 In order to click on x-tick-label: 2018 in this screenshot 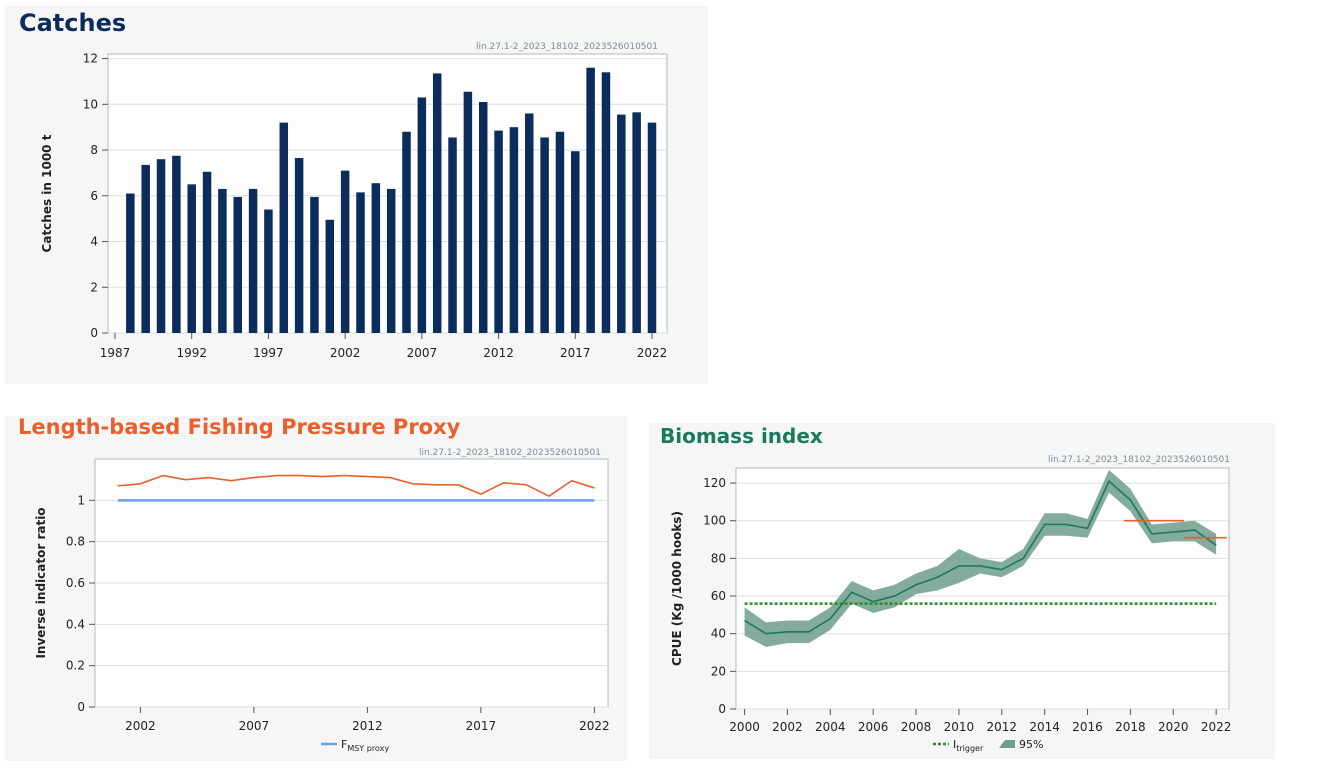, I will do `click(1130, 727)`.